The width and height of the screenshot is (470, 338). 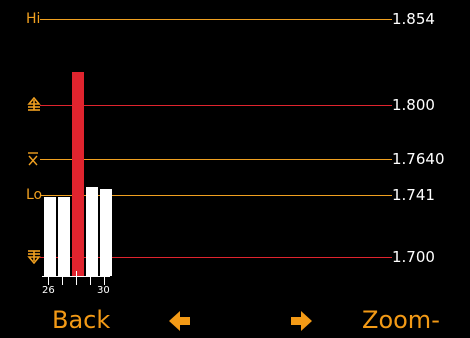 What do you see at coordinates (413, 195) in the screenshot?
I see `lo-value: 1.741` at bounding box center [413, 195].